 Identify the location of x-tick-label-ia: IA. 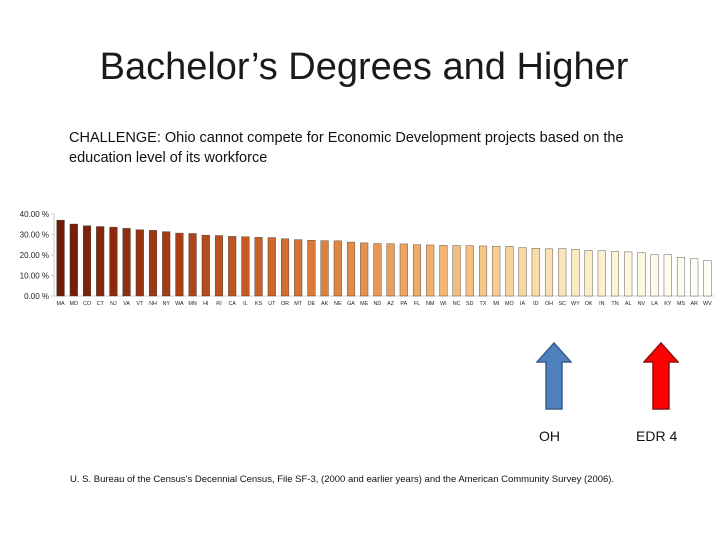
(522, 304).